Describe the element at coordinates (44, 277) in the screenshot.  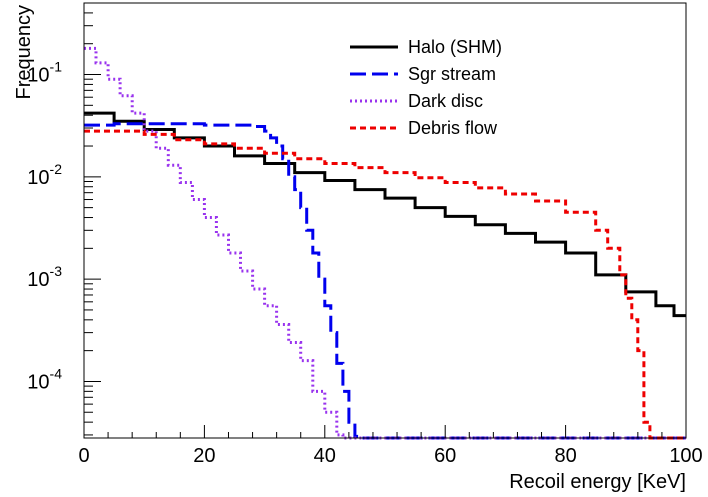
I see `y-tick-label-2: 10⁻³` at that location.